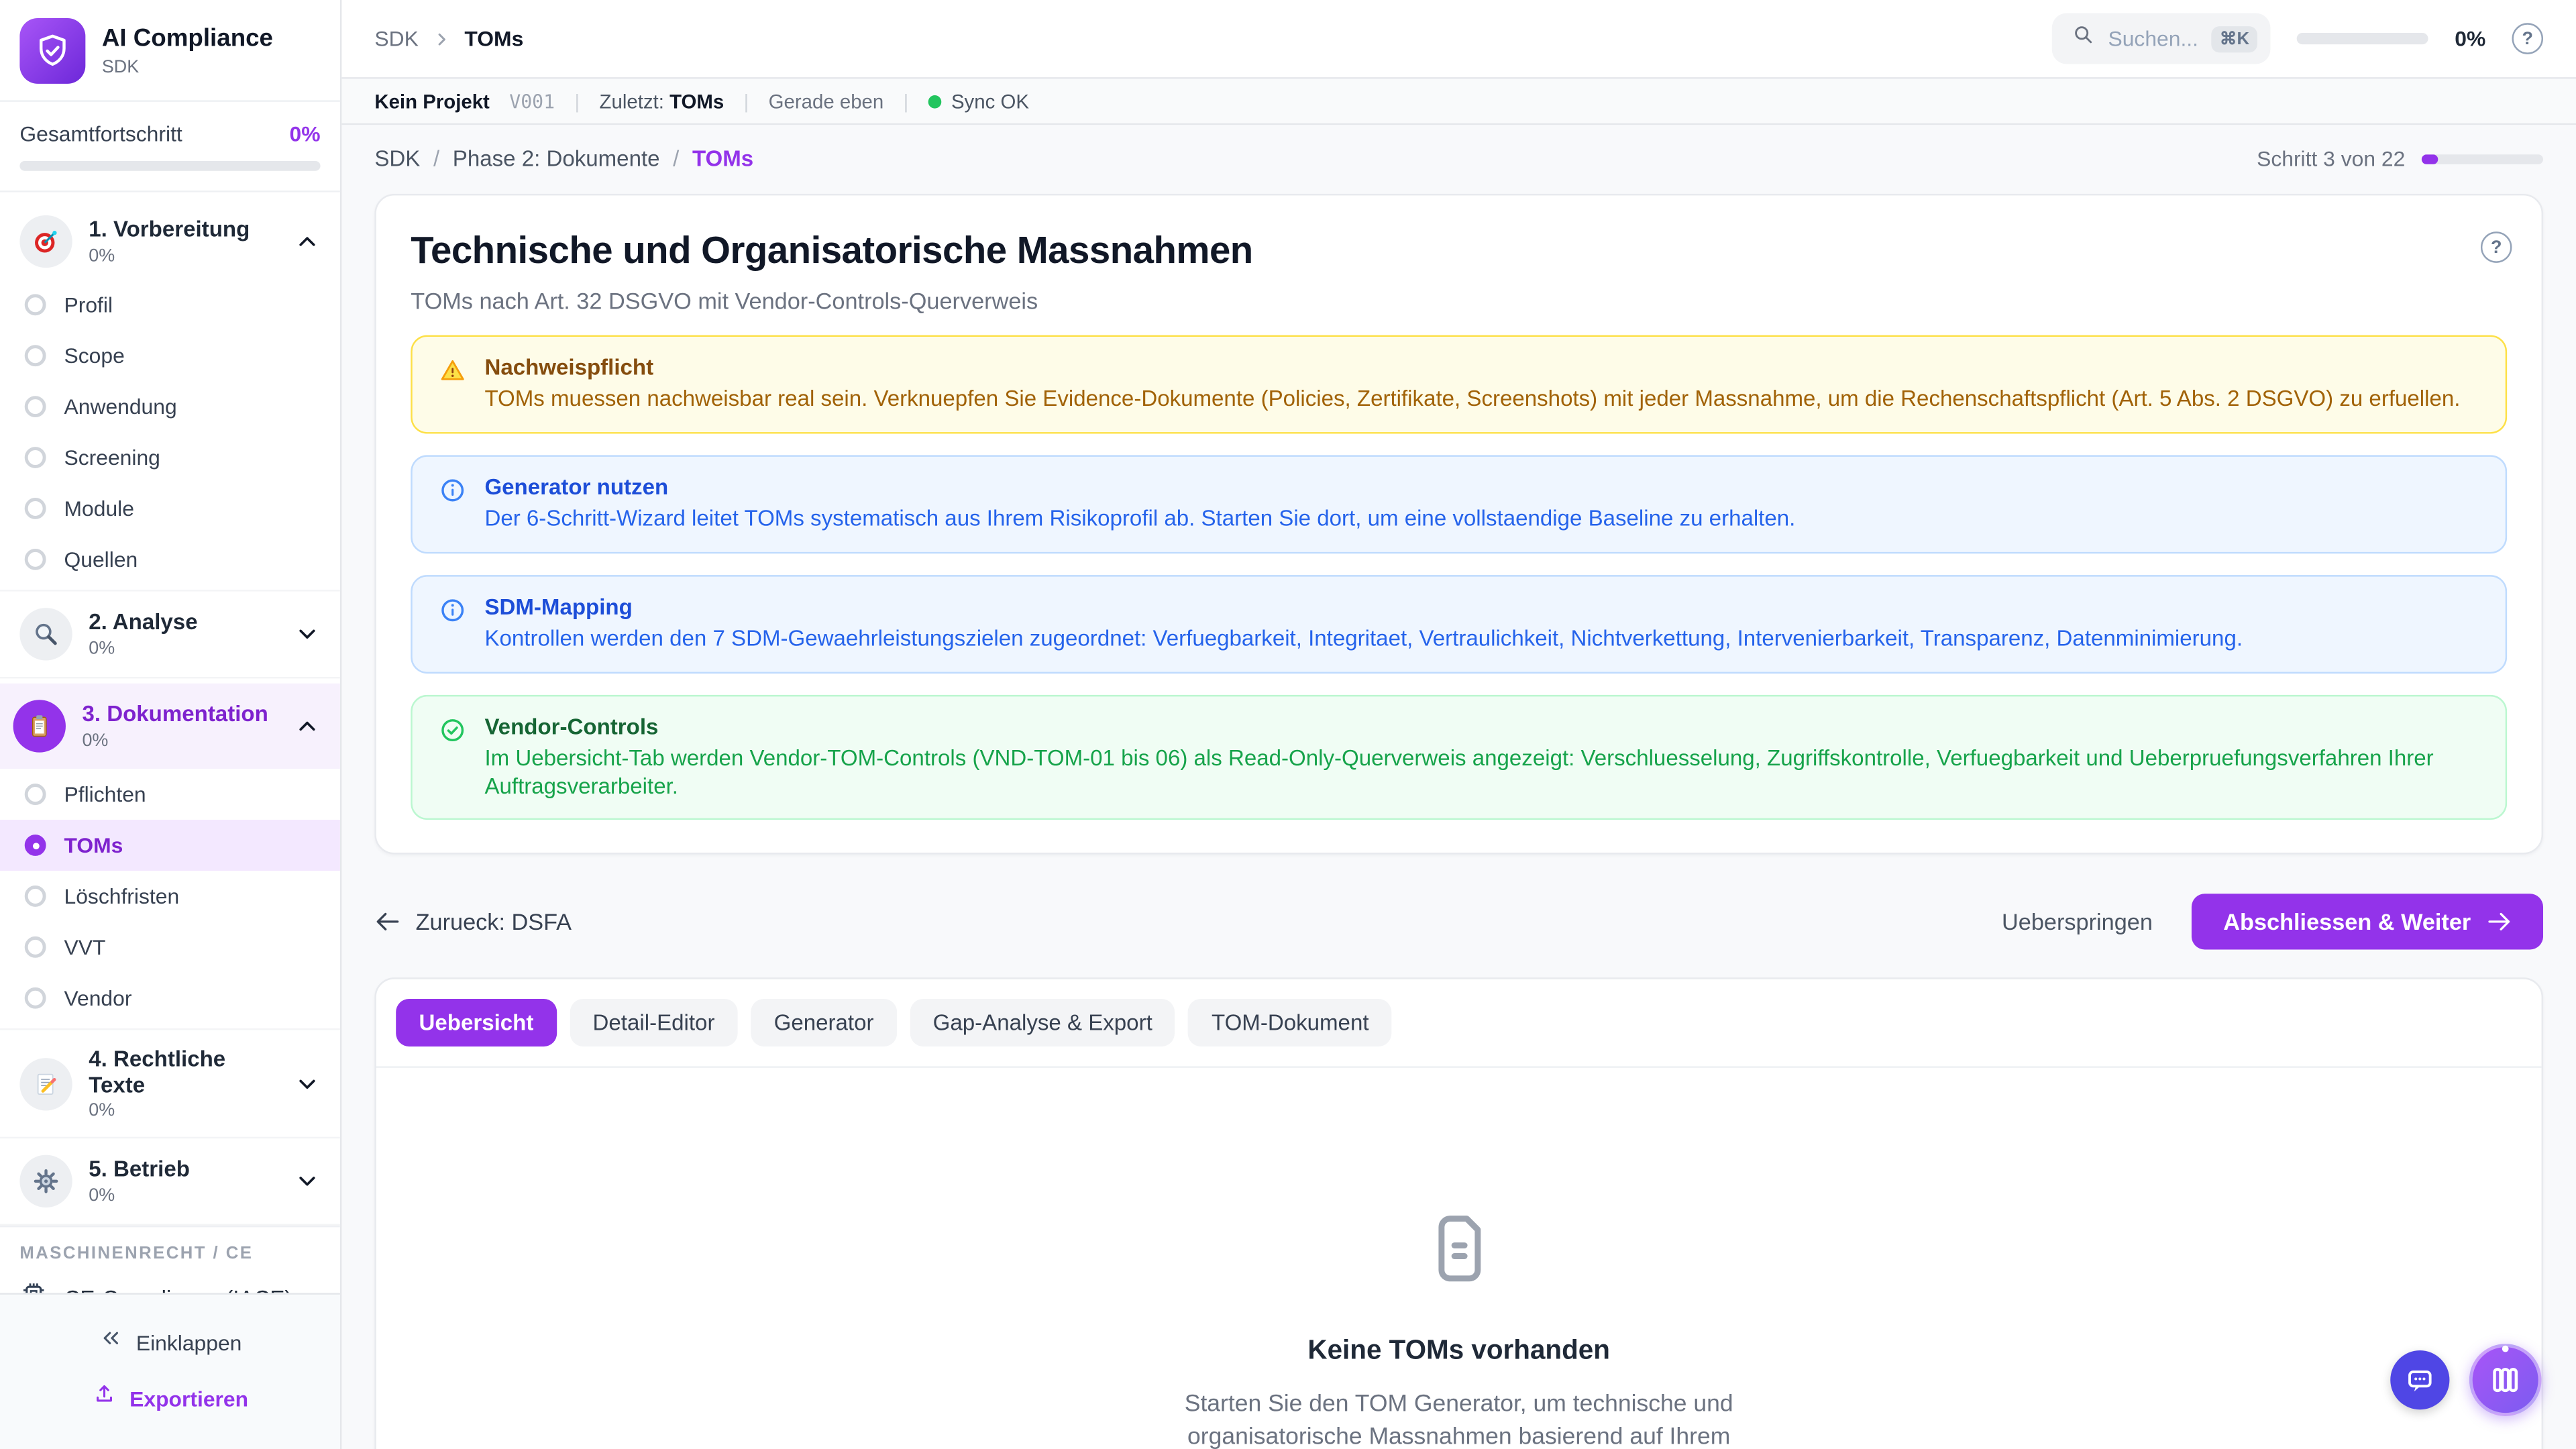 This screenshot has height=1449, width=2576. What do you see at coordinates (396, 38) in the screenshot?
I see `breadcrumb-root: SDK` at bounding box center [396, 38].